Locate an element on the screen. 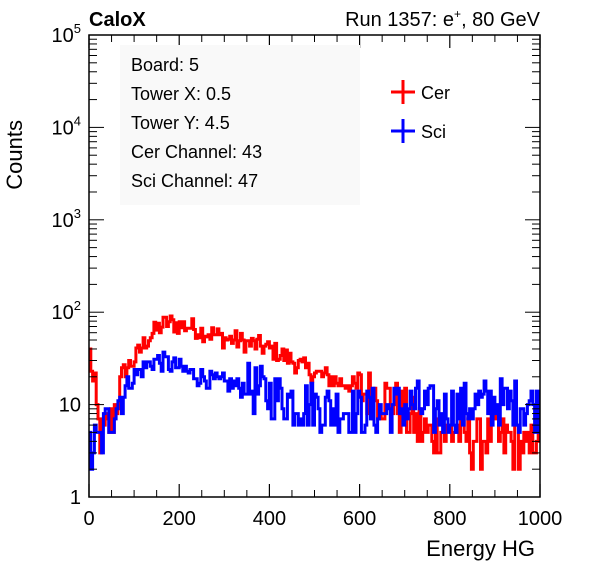  info-tower-x: Tower X: 0.5 is located at coordinates (181, 94).